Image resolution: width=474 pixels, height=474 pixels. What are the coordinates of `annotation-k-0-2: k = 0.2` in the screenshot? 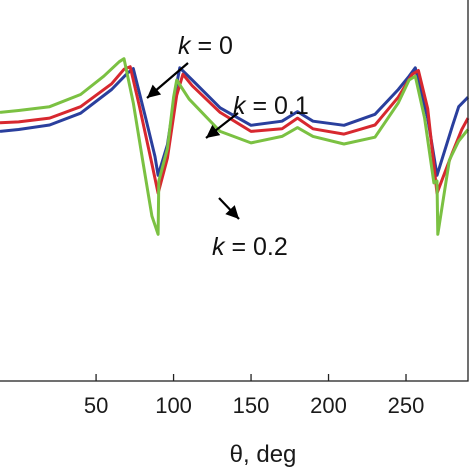 It's located at (250, 247).